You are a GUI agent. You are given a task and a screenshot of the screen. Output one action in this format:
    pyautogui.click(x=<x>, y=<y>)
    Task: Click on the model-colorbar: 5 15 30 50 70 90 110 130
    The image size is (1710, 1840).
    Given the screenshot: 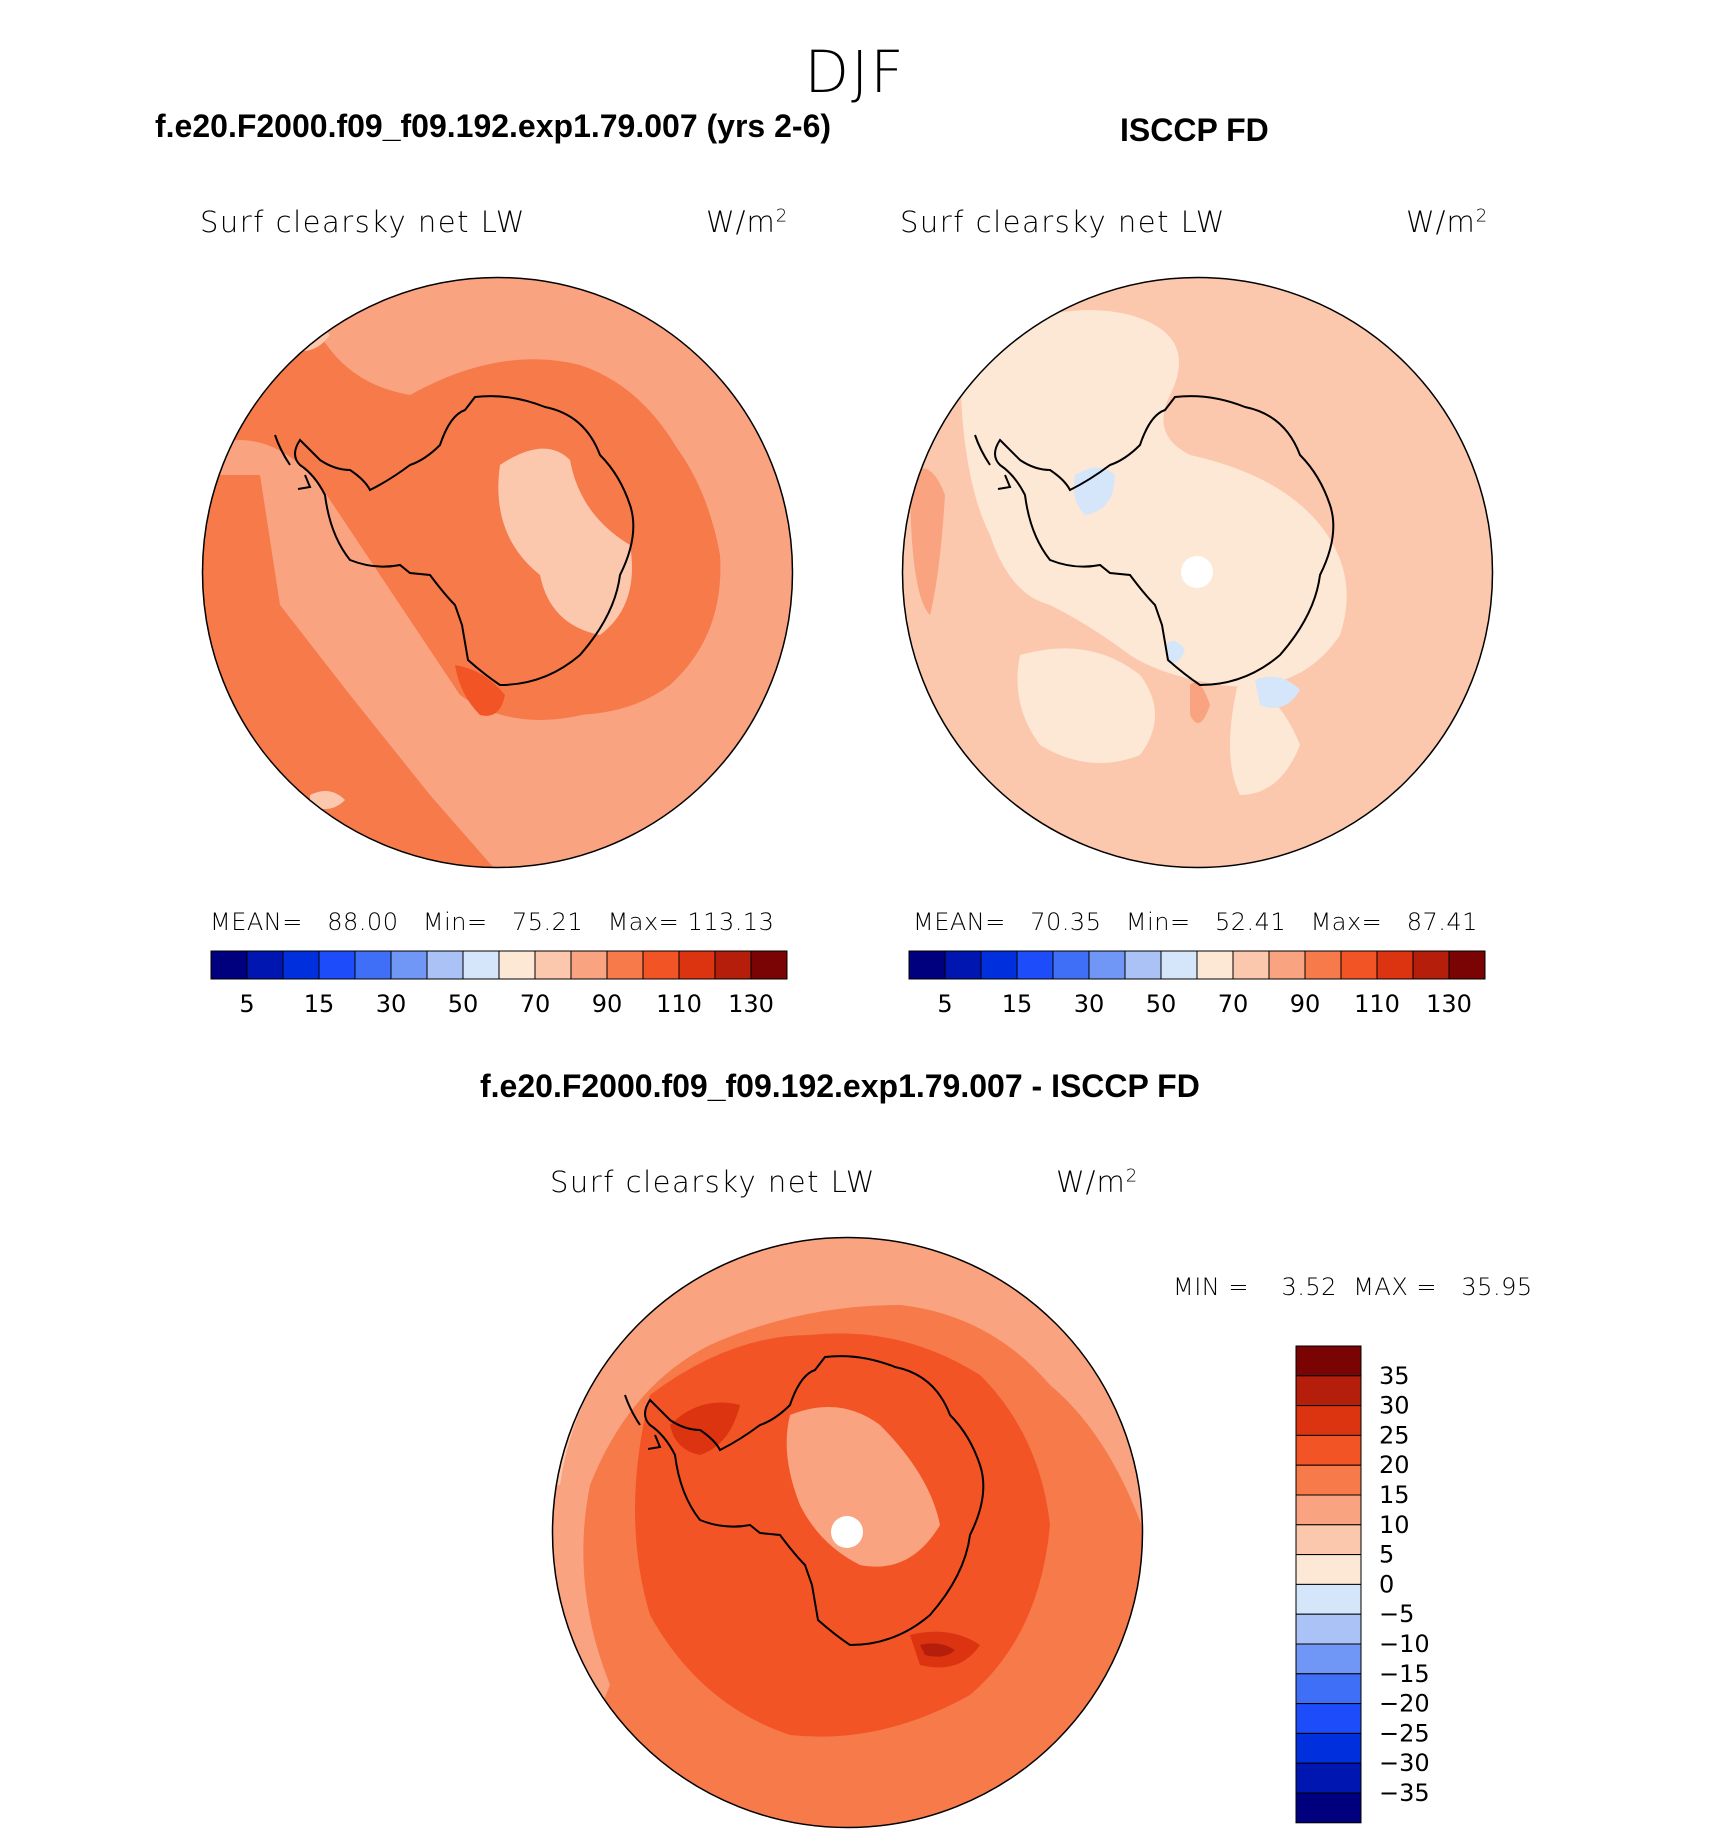 What is the action you would take?
    pyautogui.click(x=499, y=984)
    